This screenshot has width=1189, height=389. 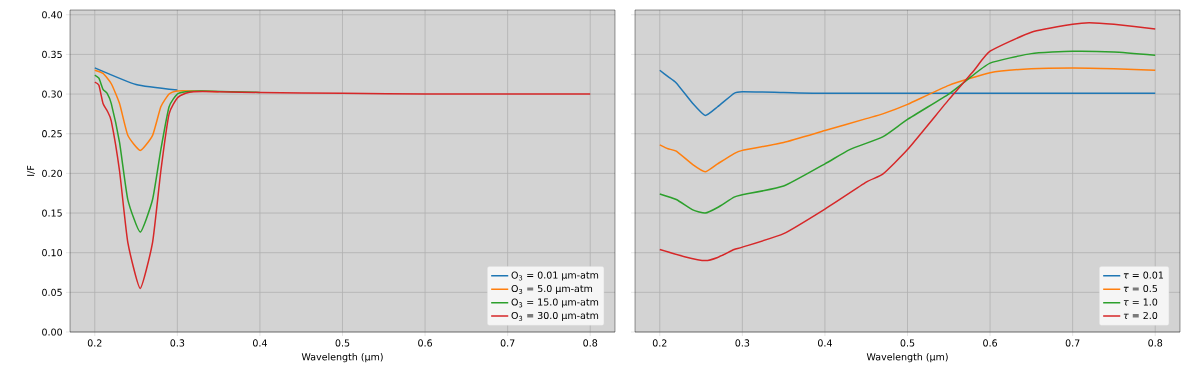 What do you see at coordinates (52, 332) in the screenshot?
I see `y-tick-label: 0.00` at bounding box center [52, 332].